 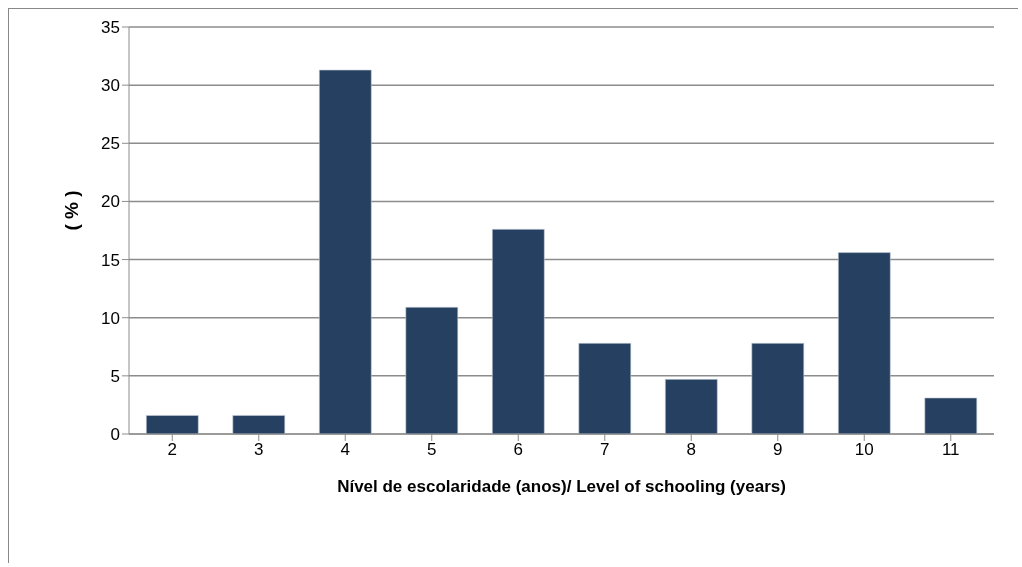 What do you see at coordinates (691, 450) in the screenshot?
I see `x-tick-label: 8` at bounding box center [691, 450].